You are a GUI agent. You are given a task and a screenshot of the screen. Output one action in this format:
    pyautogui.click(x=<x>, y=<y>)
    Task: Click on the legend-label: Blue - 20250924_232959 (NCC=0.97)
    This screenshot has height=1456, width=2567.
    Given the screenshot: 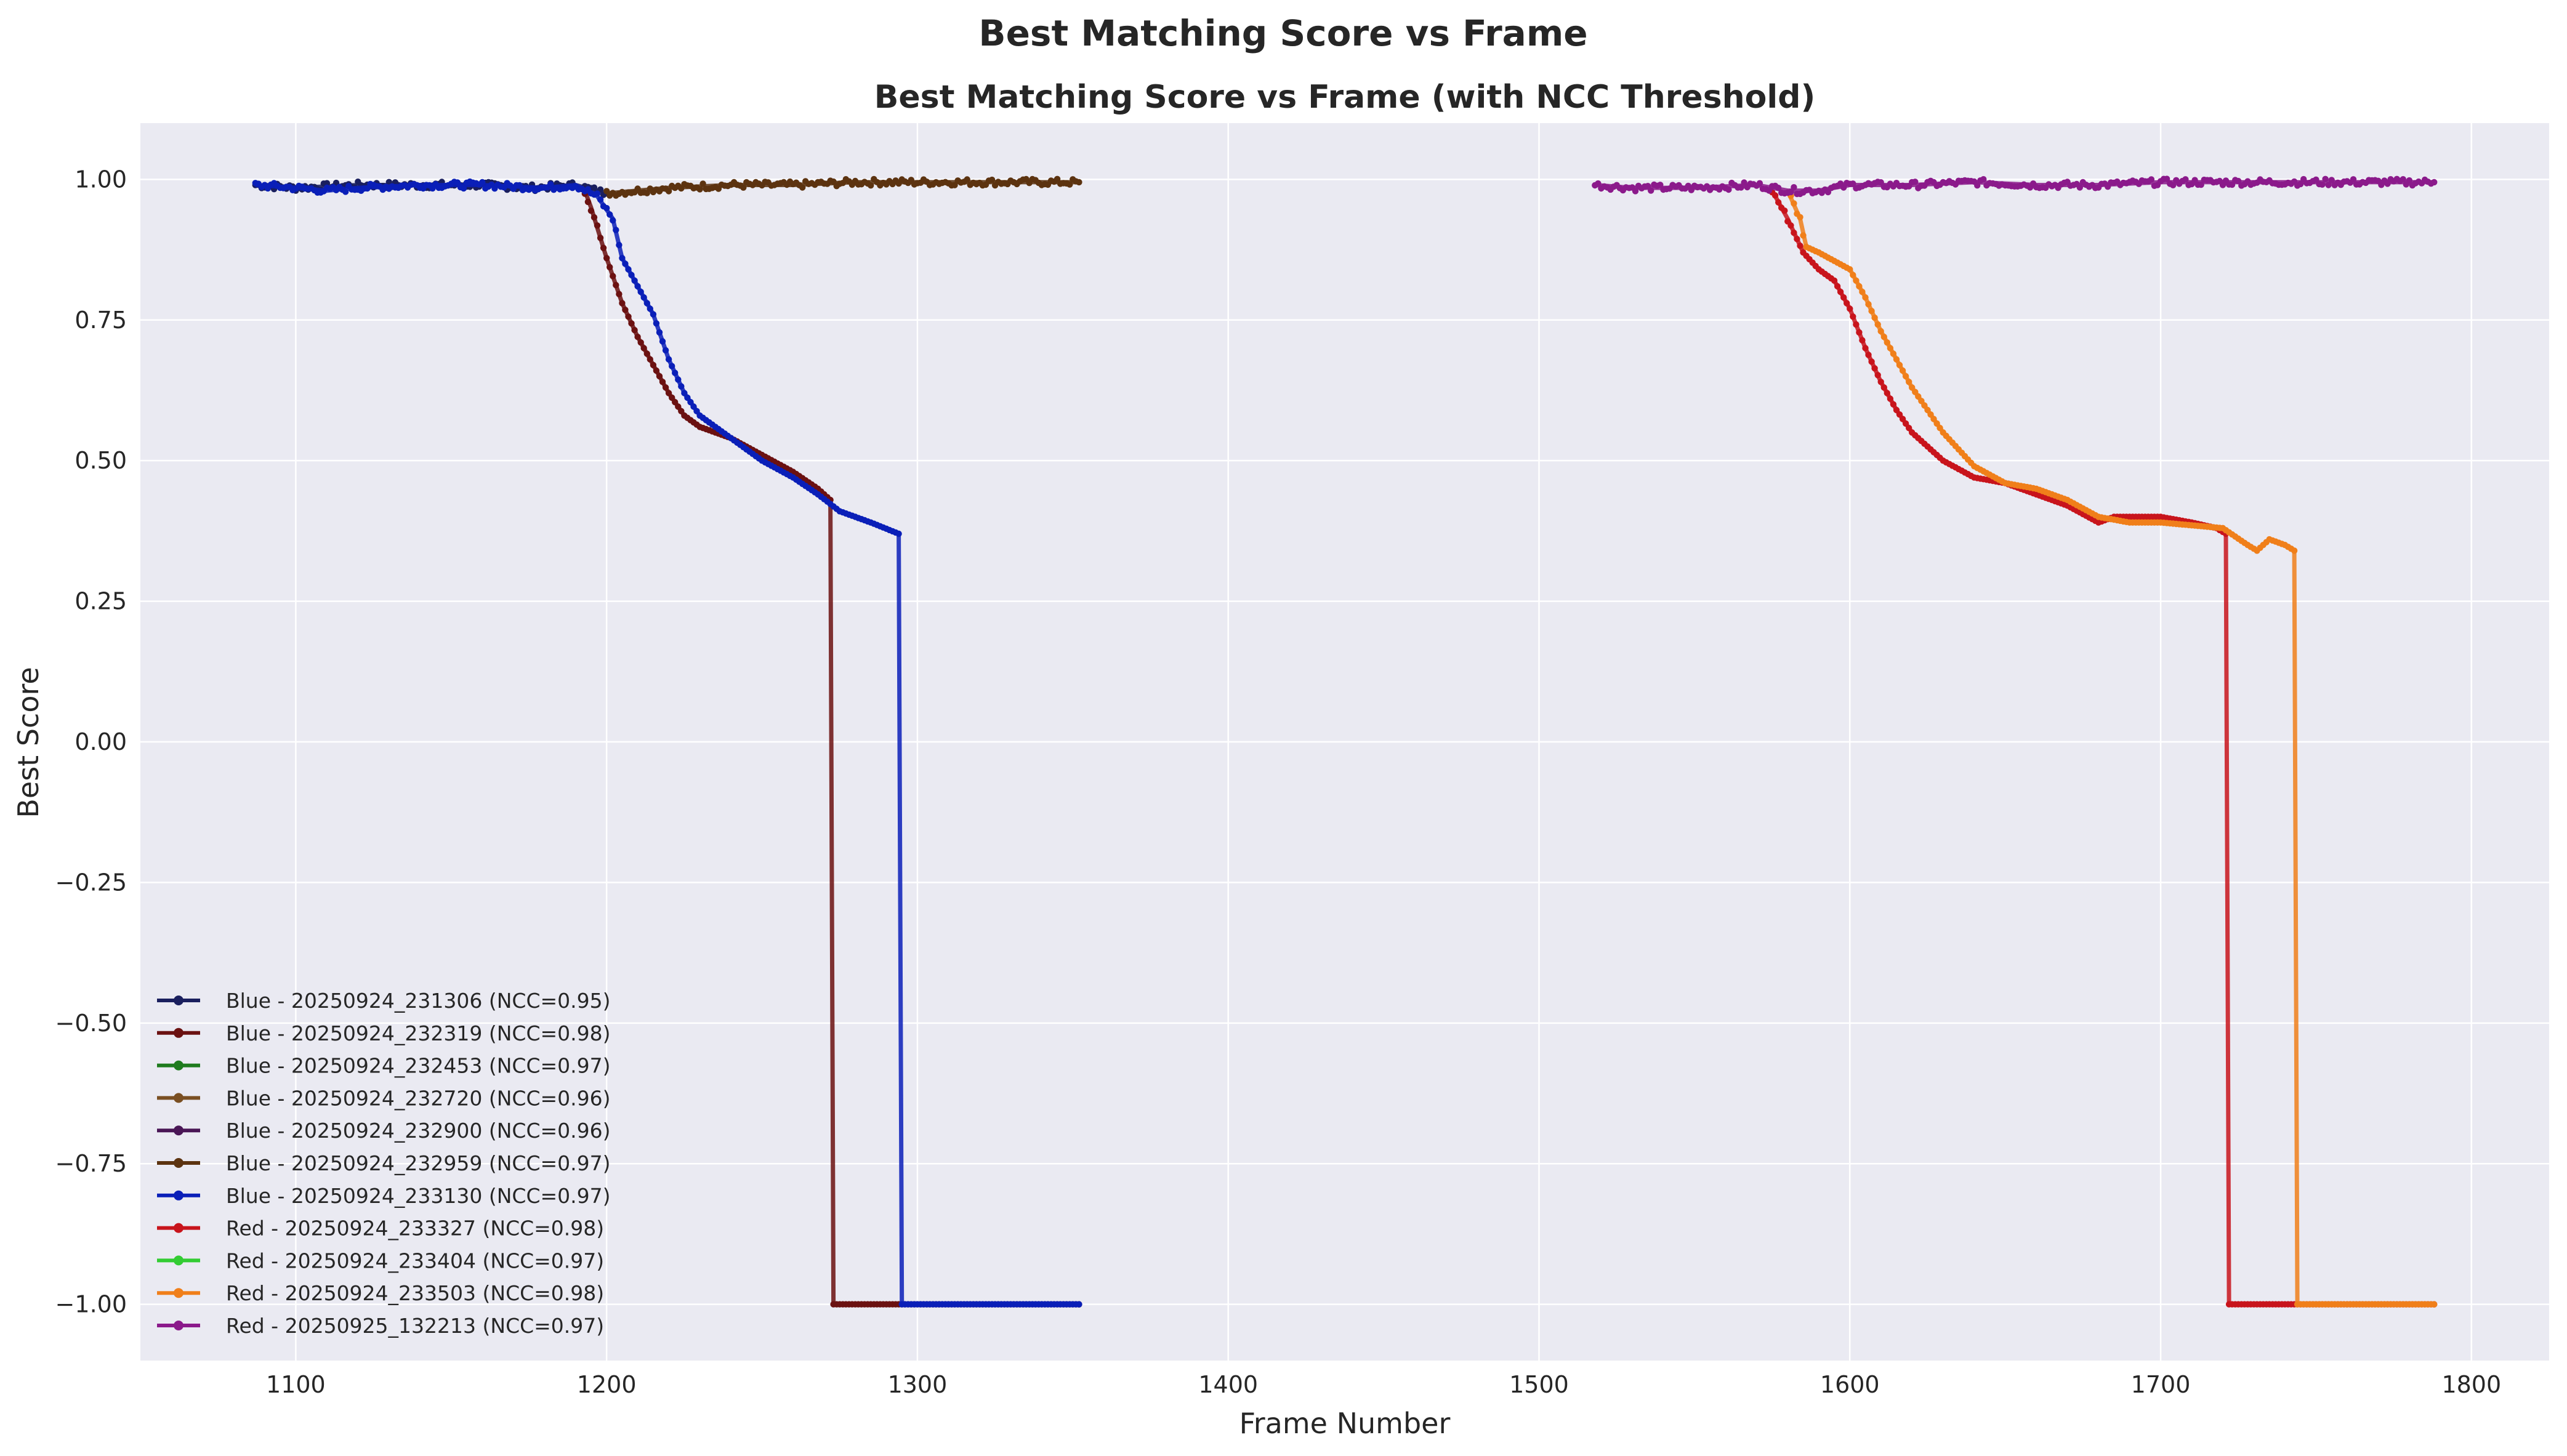 What is the action you would take?
    pyautogui.click(x=419, y=1163)
    